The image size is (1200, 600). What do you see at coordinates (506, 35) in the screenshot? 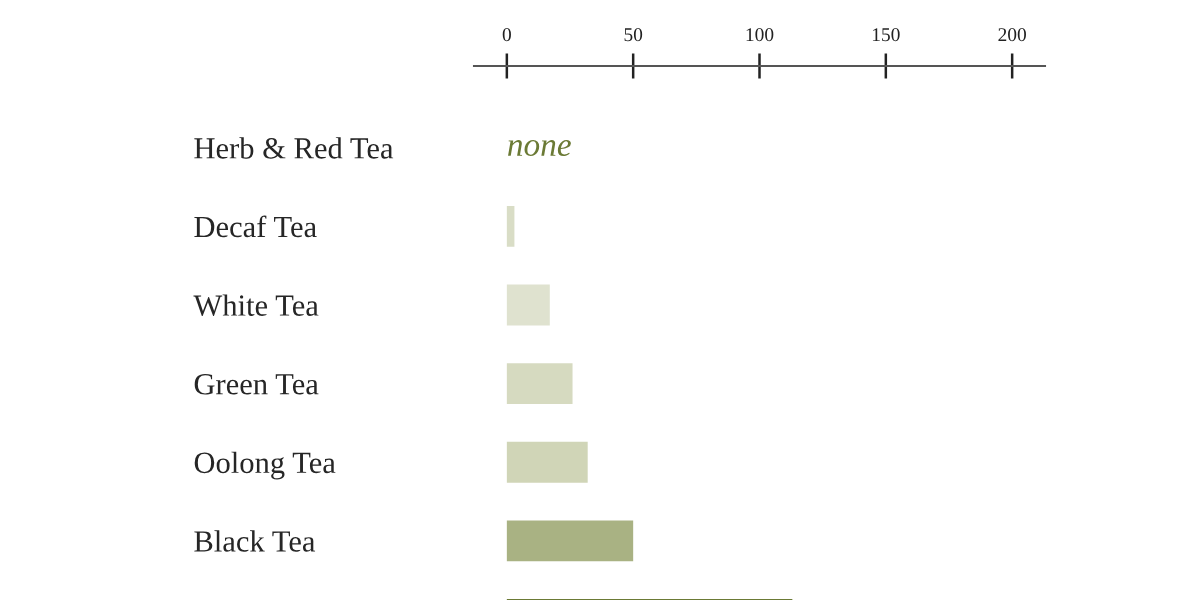
I see `x-tick-label: 0` at bounding box center [506, 35].